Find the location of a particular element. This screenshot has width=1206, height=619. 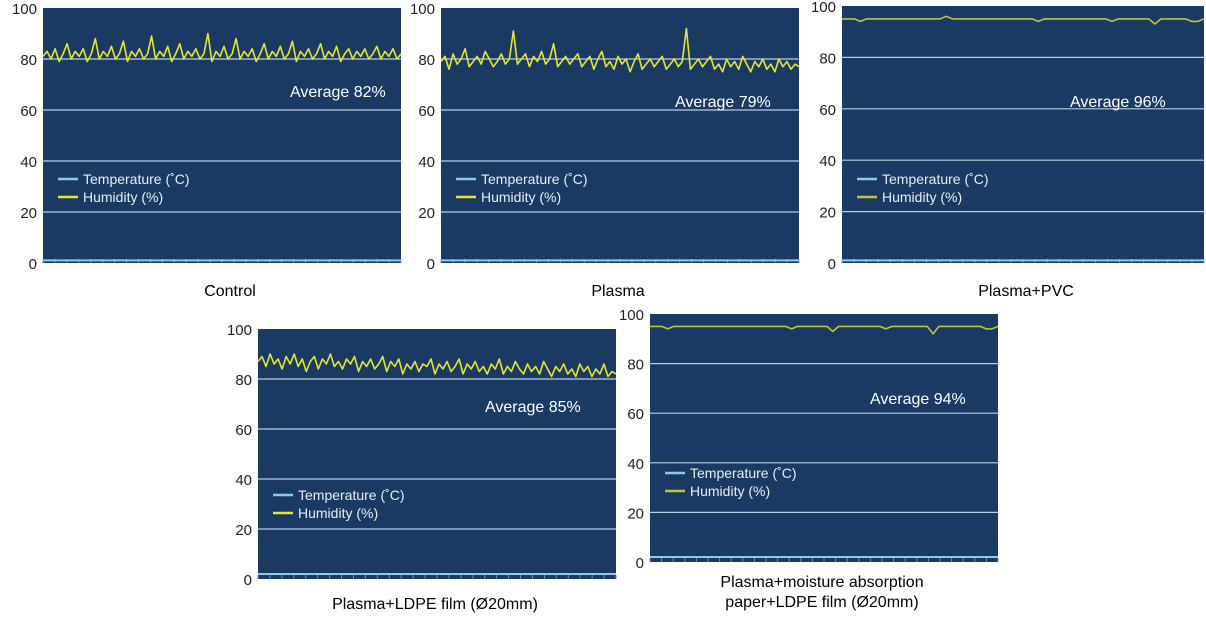

chart-caption: Plasma is located at coordinates (618, 292).